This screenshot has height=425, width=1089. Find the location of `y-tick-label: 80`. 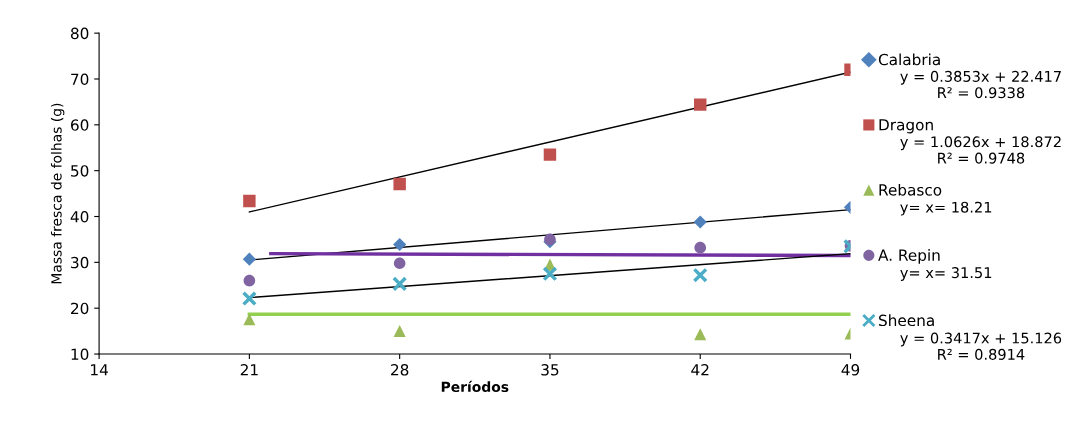

y-tick-label: 80 is located at coordinates (79, 33).